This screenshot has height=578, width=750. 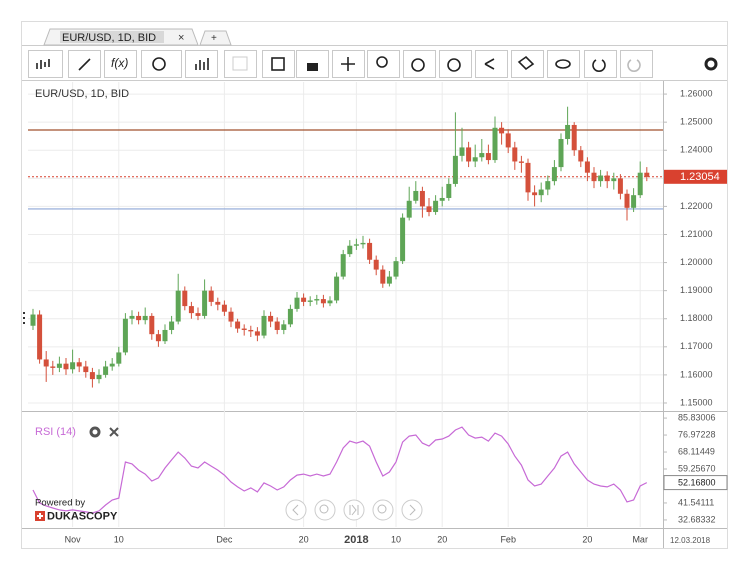 What do you see at coordinates (383, 510) in the screenshot?
I see `nav-zoom-in` at bounding box center [383, 510].